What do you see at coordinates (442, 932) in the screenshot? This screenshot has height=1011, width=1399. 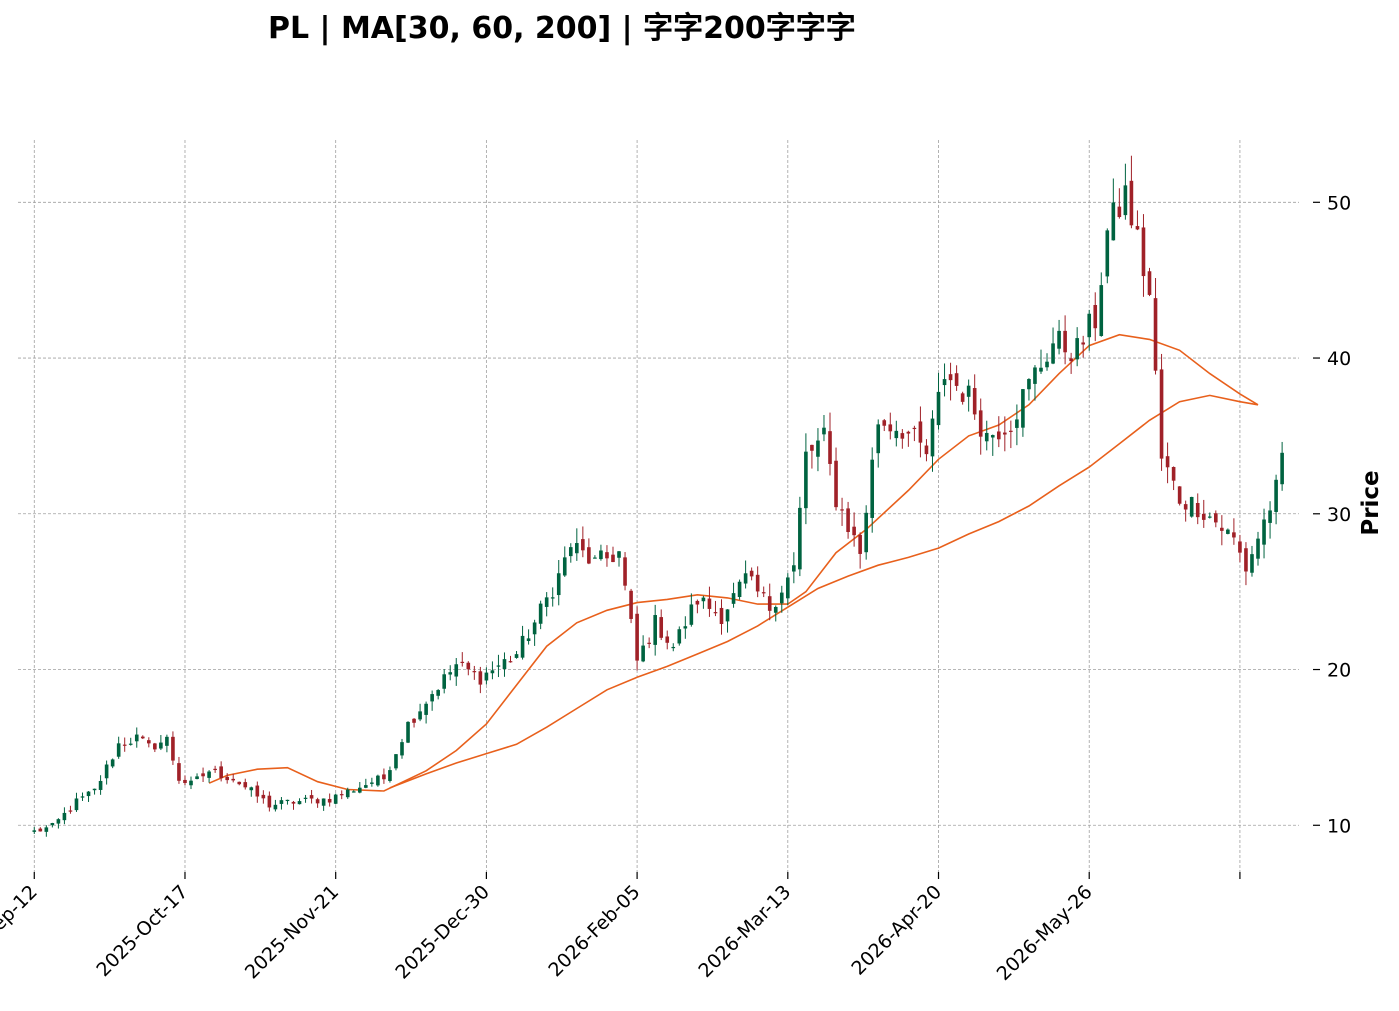 I see `x-tick-label: 2025-Dec-30` at bounding box center [442, 932].